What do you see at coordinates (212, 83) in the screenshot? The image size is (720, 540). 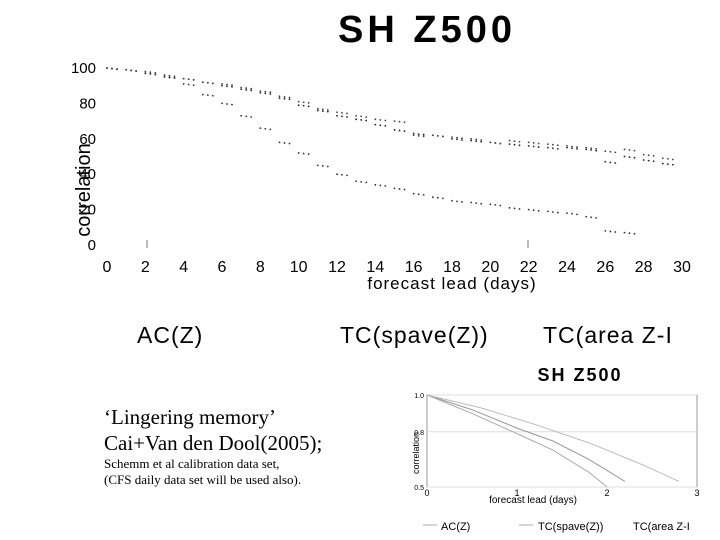 I see `main-point-tc-area-z-i-5-c` at bounding box center [212, 83].